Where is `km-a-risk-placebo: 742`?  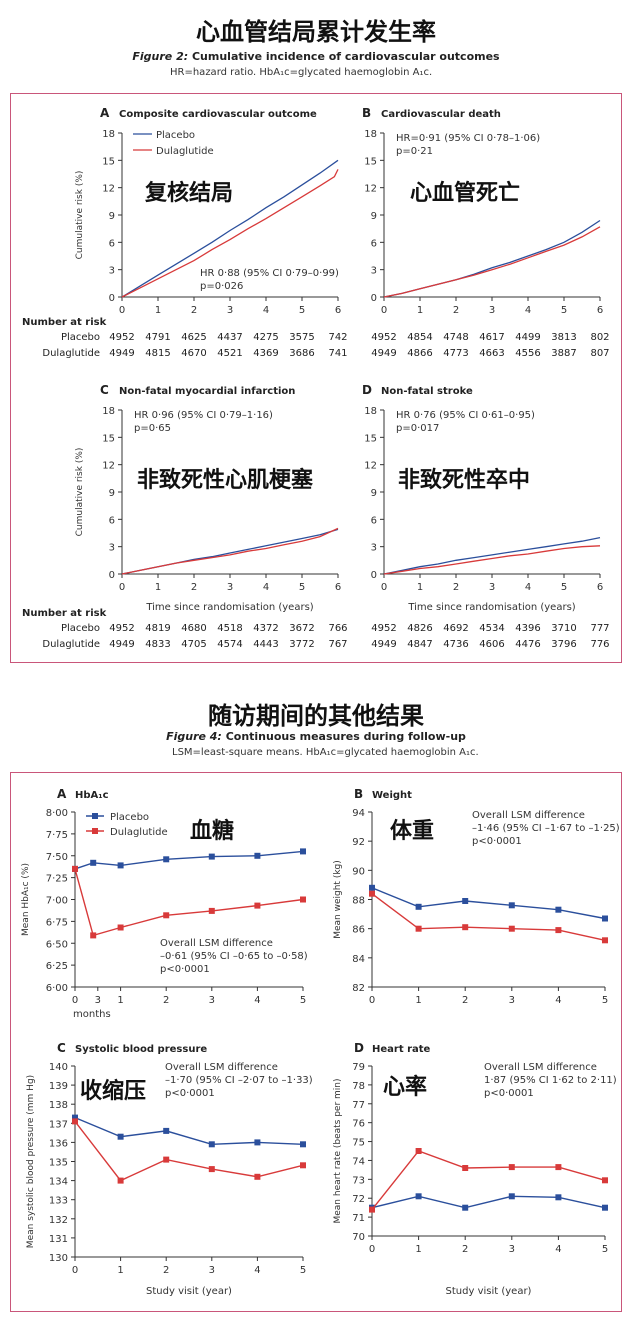 km-a-risk-placebo: 742 is located at coordinates (337, 337).